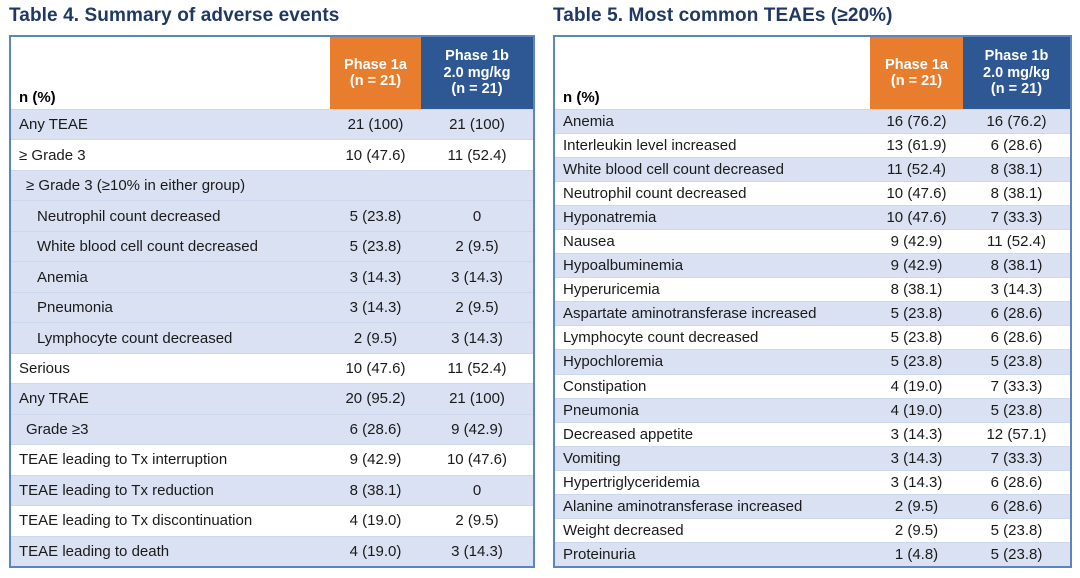  Describe the element at coordinates (812, 529) in the screenshot. I see `table-row: Weight decreased 2 (9.5) 5 (23.8)` at that location.